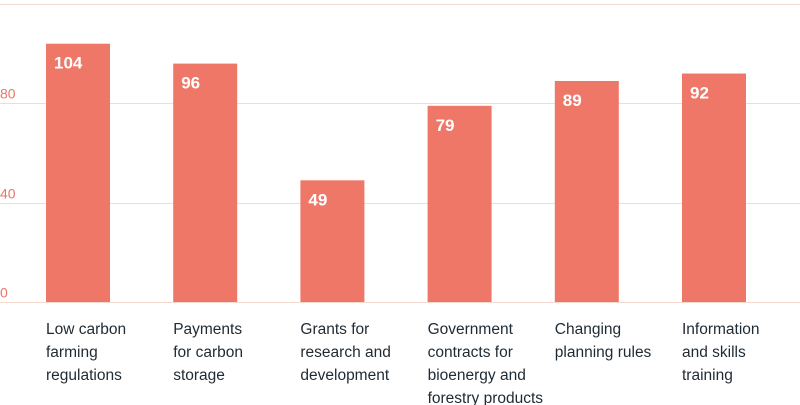 The height and width of the screenshot is (405, 800). What do you see at coordinates (84, 375) in the screenshot?
I see `category-label-line: regulations` at bounding box center [84, 375].